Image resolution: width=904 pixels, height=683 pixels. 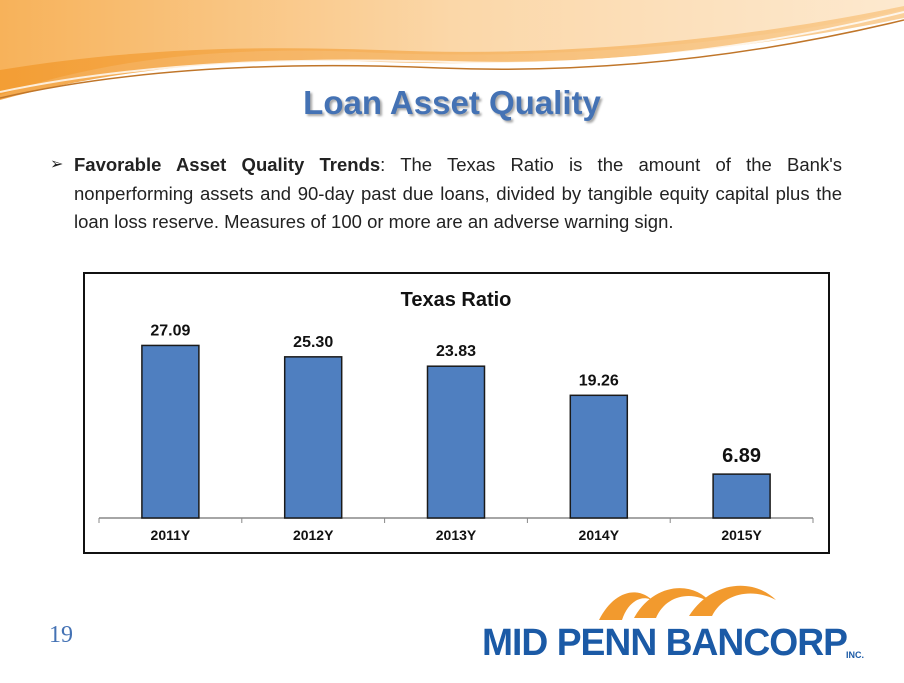 What do you see at coordinates (687, 602) in the screenshot?
I see `logo-wave-icon` at bounding box center [687, 602].